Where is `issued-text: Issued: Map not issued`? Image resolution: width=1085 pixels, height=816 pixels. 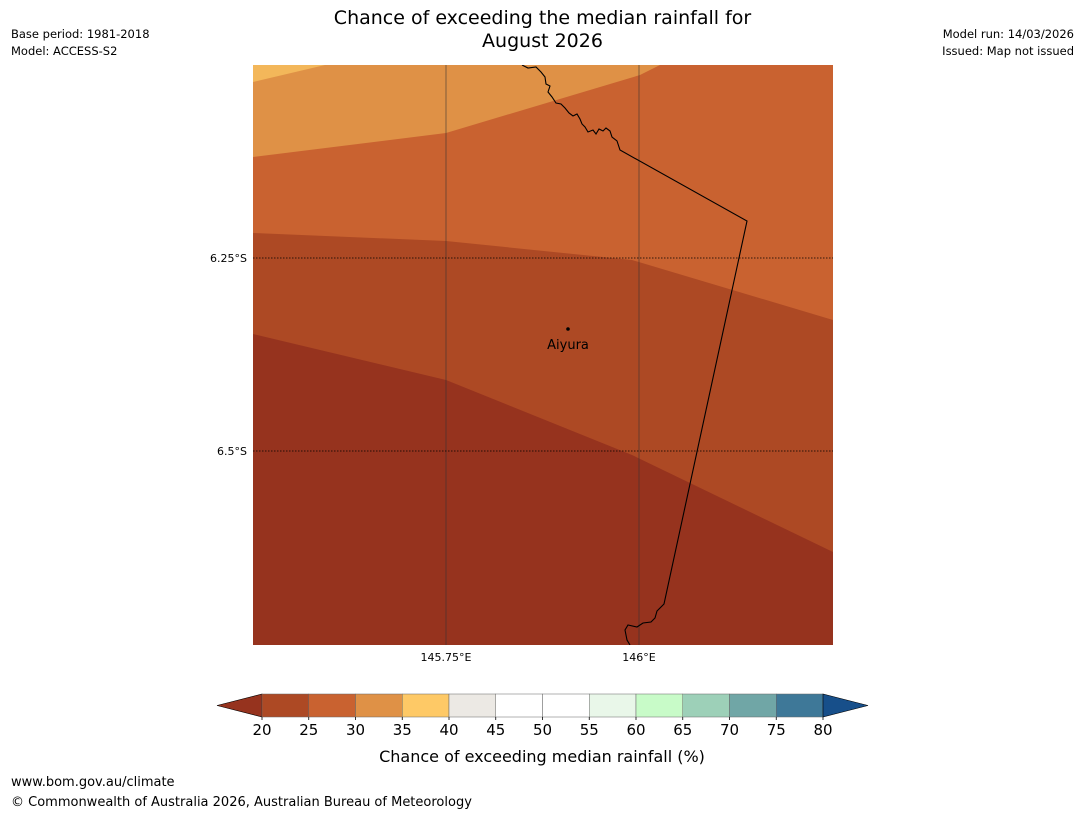
issued-text: Issued: Map not issued is located at coordinates (1008, 51).